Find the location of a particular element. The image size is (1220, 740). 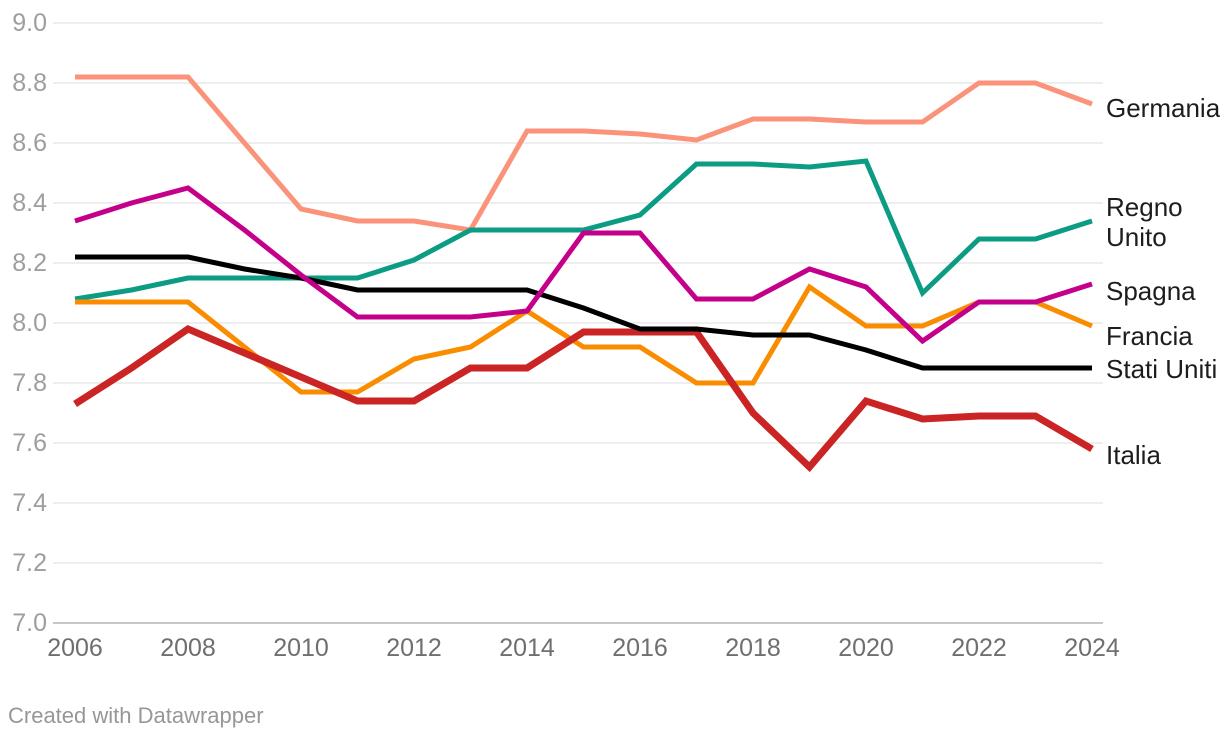

series-label-spagna: Spagna is located at coordinates (1151, 291).